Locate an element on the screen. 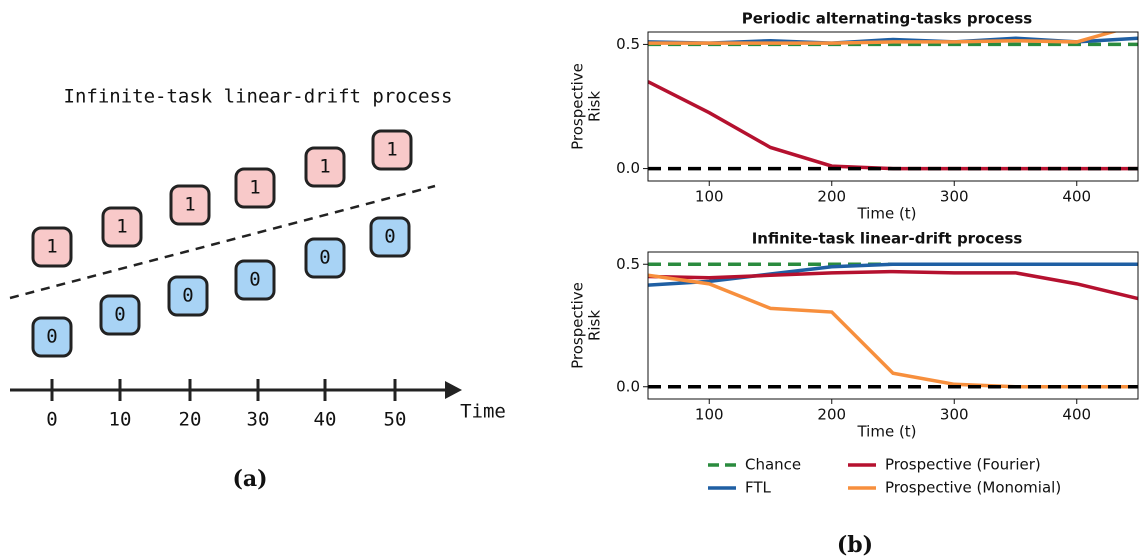  legend-label: FTL is located at coordinates (758, 488).